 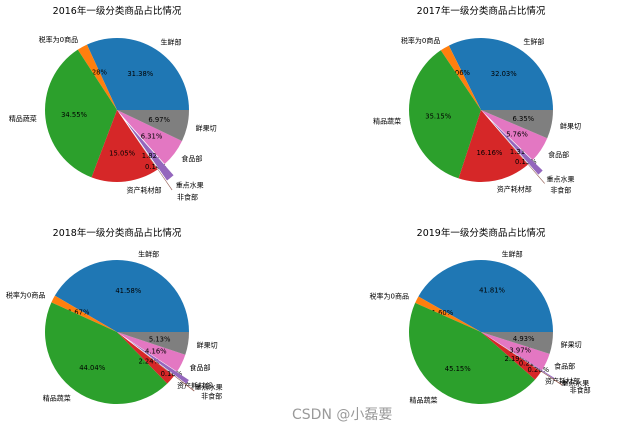 I want to click on chart-title: 2018年一级分类商品占比情况, so click(x=117, y=233).